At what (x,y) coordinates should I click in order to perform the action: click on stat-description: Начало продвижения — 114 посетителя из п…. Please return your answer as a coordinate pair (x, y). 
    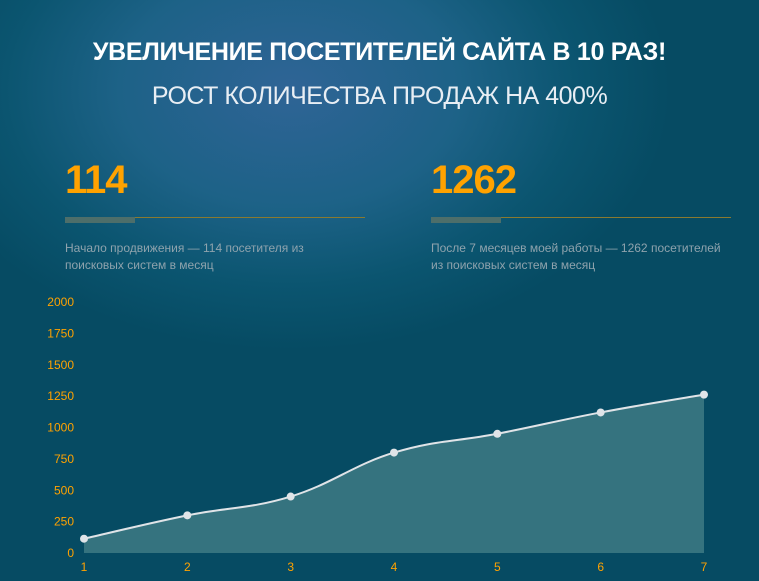
    Looking at the image, I should click on (184, 256).